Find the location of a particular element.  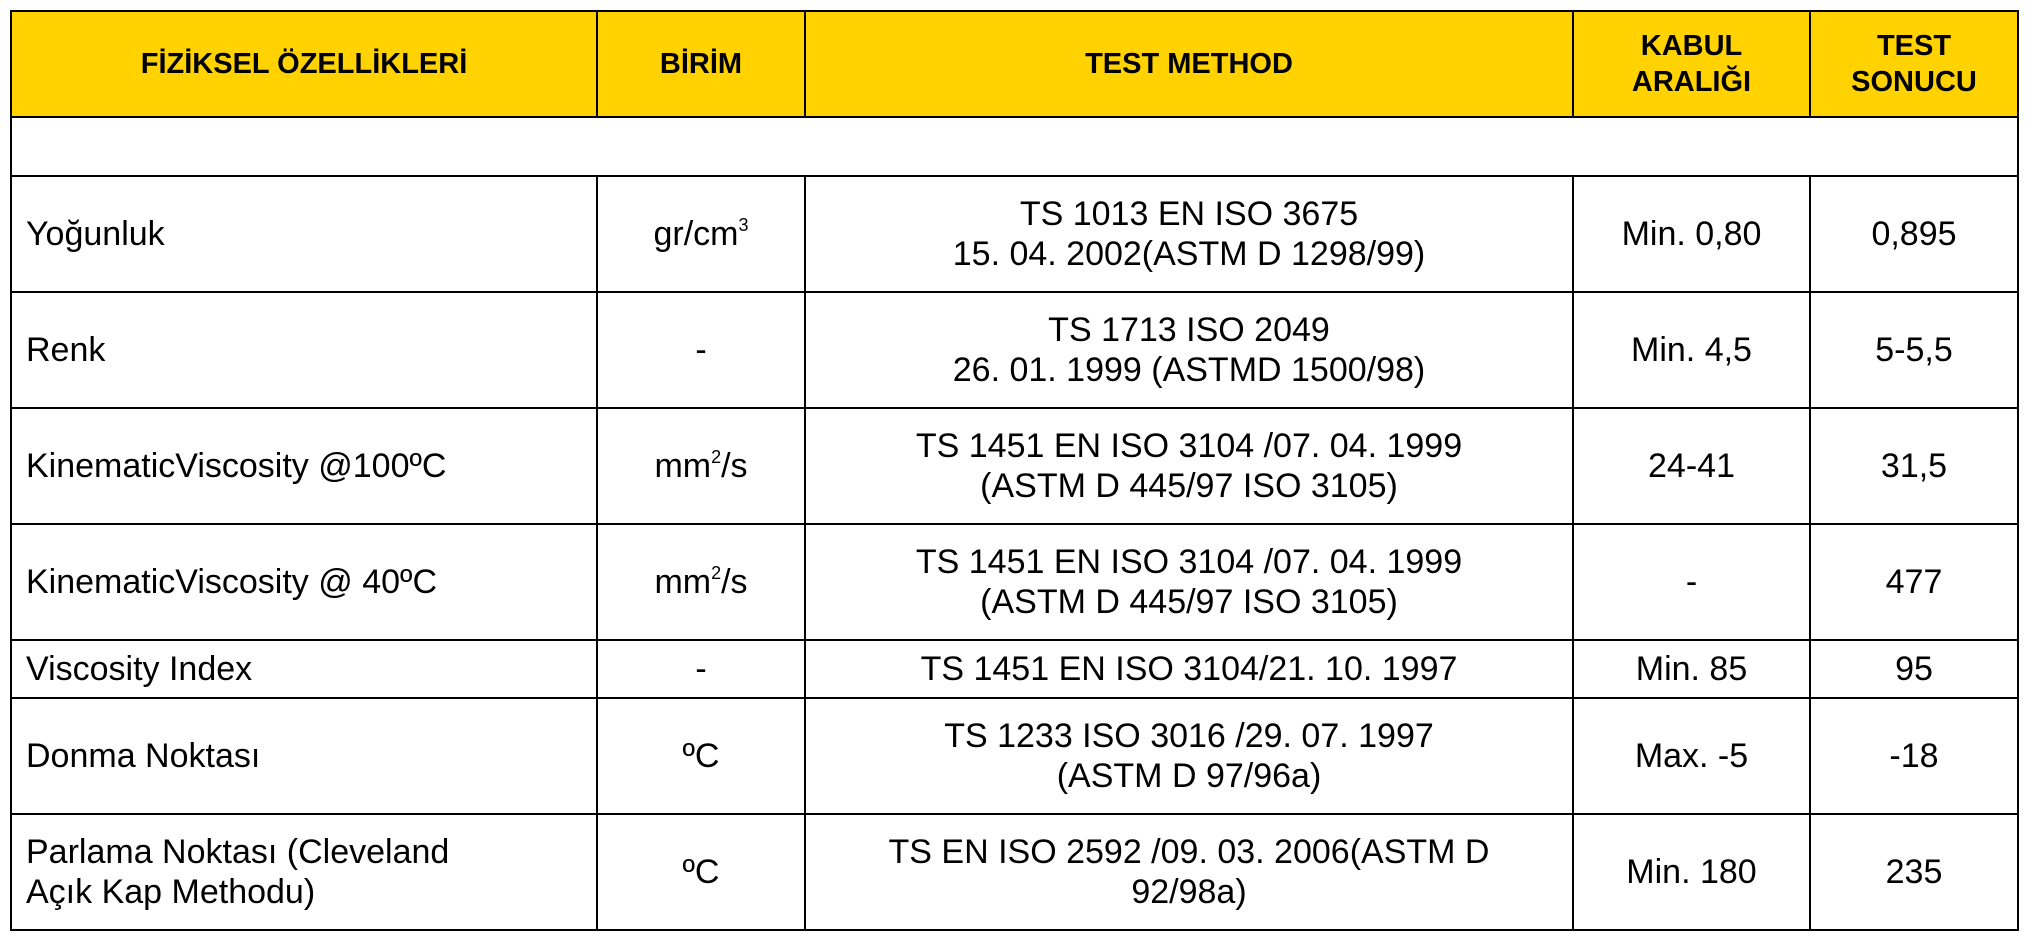

result-cell: 477 is located at coordinates (1914, 582).